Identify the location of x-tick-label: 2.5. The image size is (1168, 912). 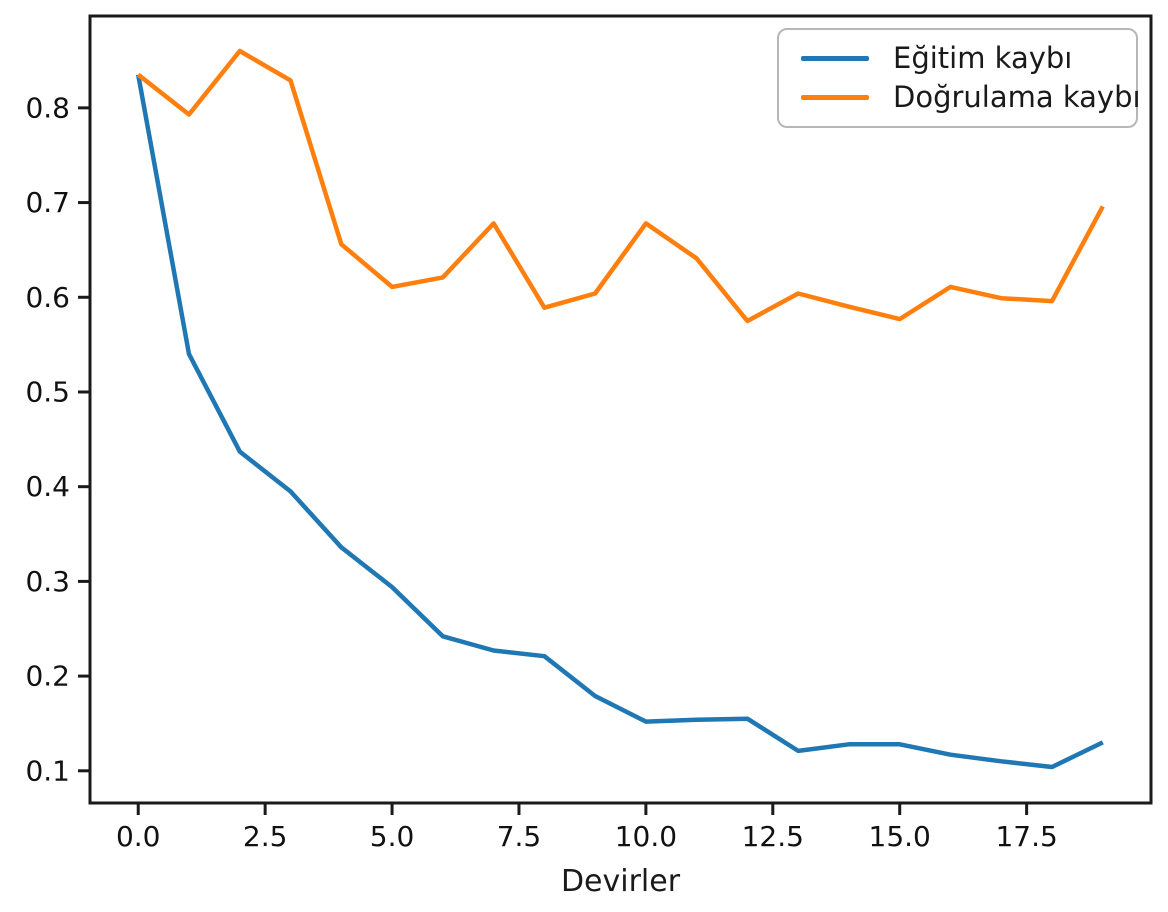
(265, 836).